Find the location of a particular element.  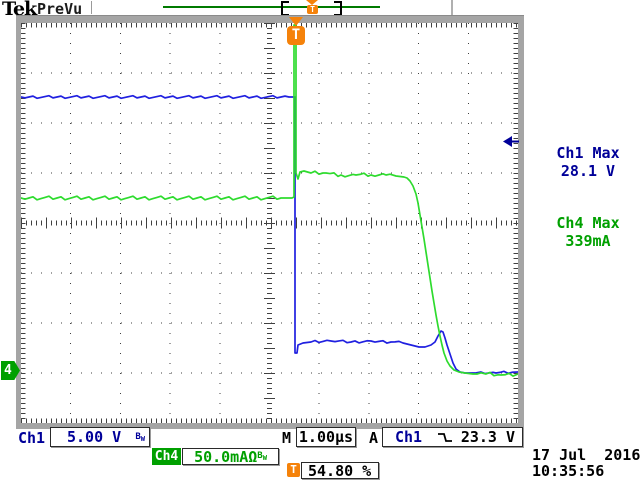

ch4-scale-box: 50.0mAΩ BW is located at coordinates (230, 456).